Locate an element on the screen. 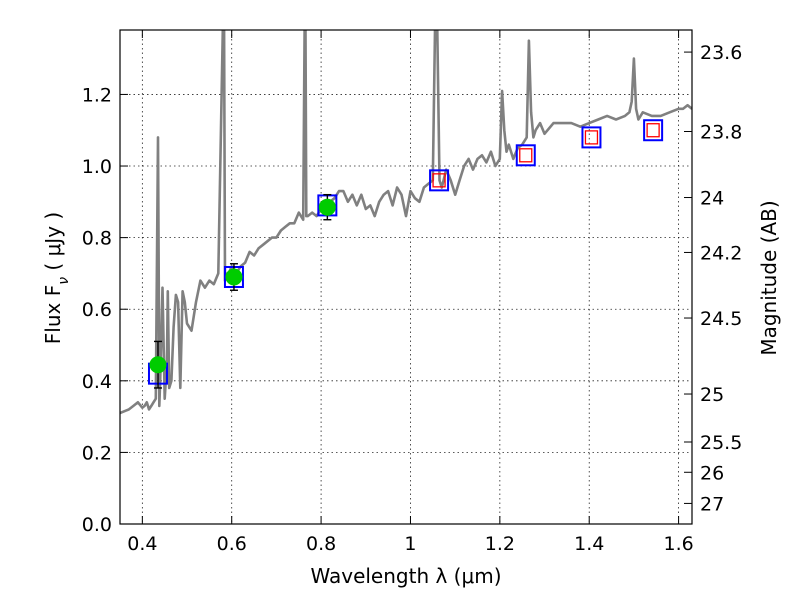 Image resolution: width=800 pixels, height=600 pixels. x-tick-label: 1.4 is located at coordinates (589, 544).